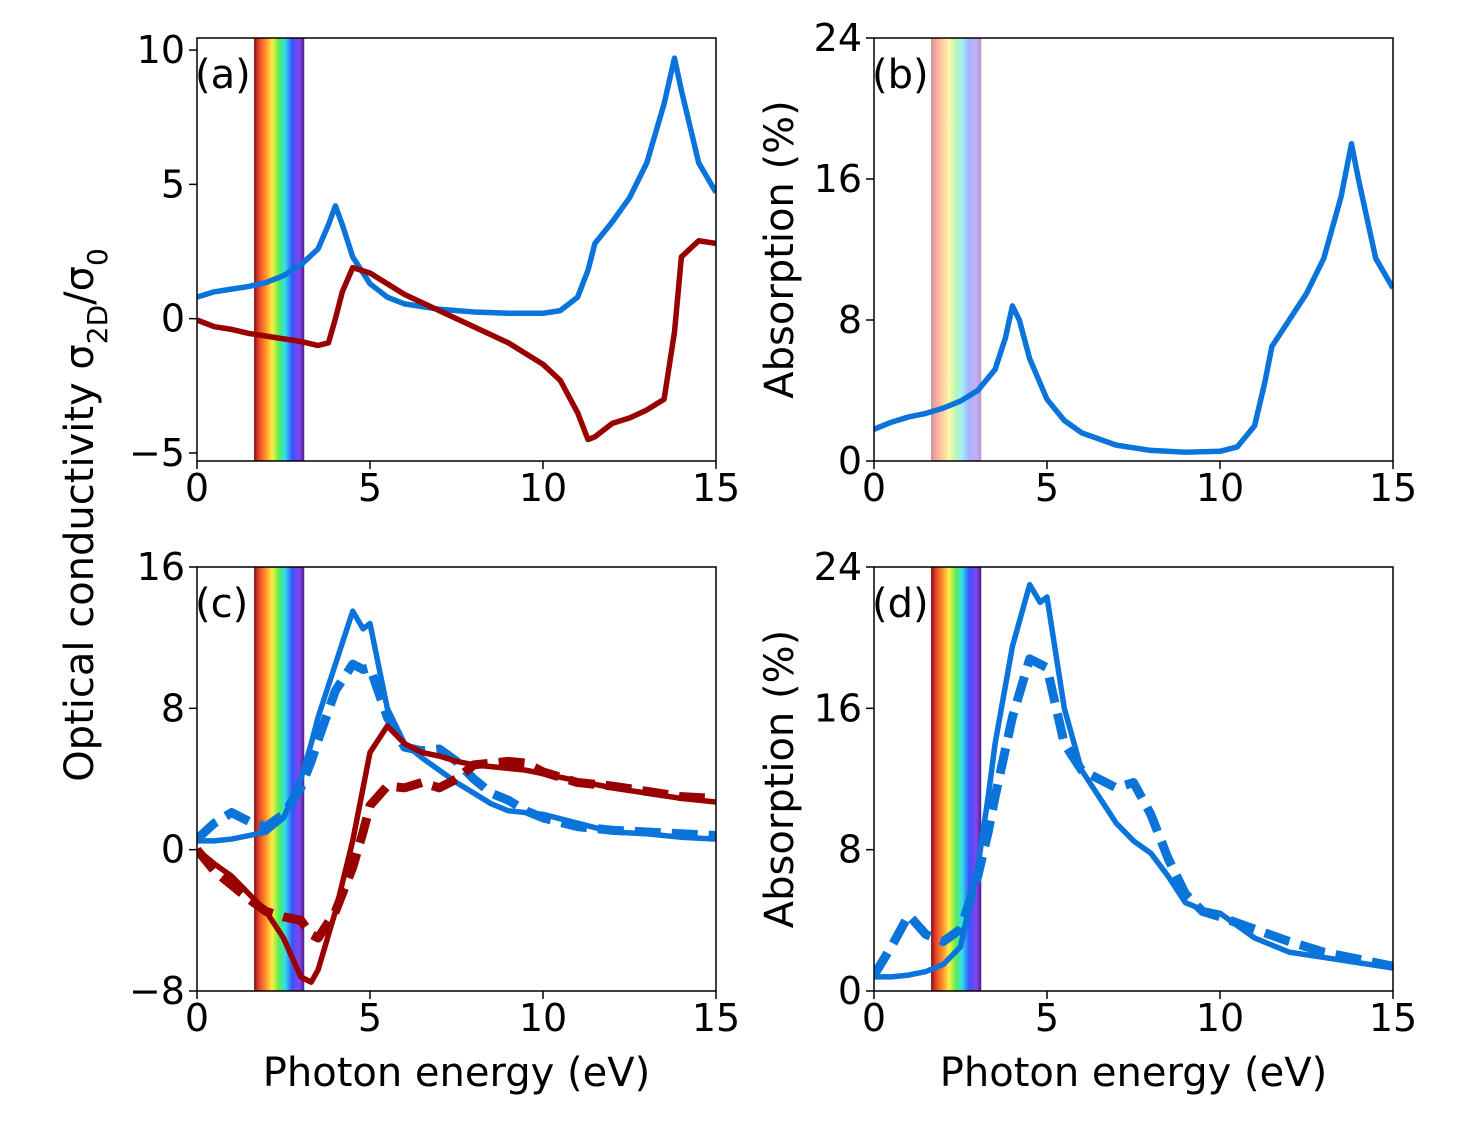 The width and height of the screenshot is (1460, 1139). I want to click on panel-label: (d), so click(900, 604).